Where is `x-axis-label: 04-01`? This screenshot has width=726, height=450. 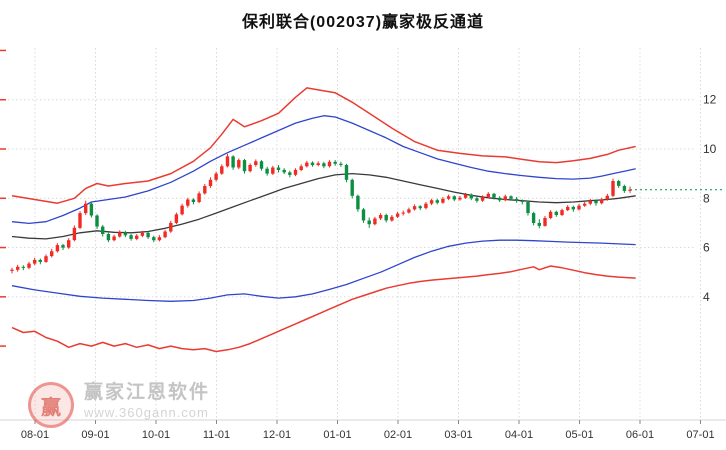 x-axis-label: 04-01 is located at coordinates (519, 435).